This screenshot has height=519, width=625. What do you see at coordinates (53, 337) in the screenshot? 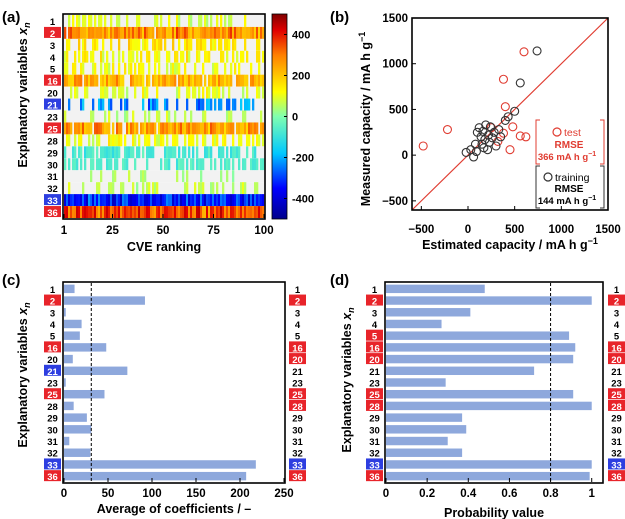
I see `bar-c-row-label-5: 5` at bounding box center [53, 337].